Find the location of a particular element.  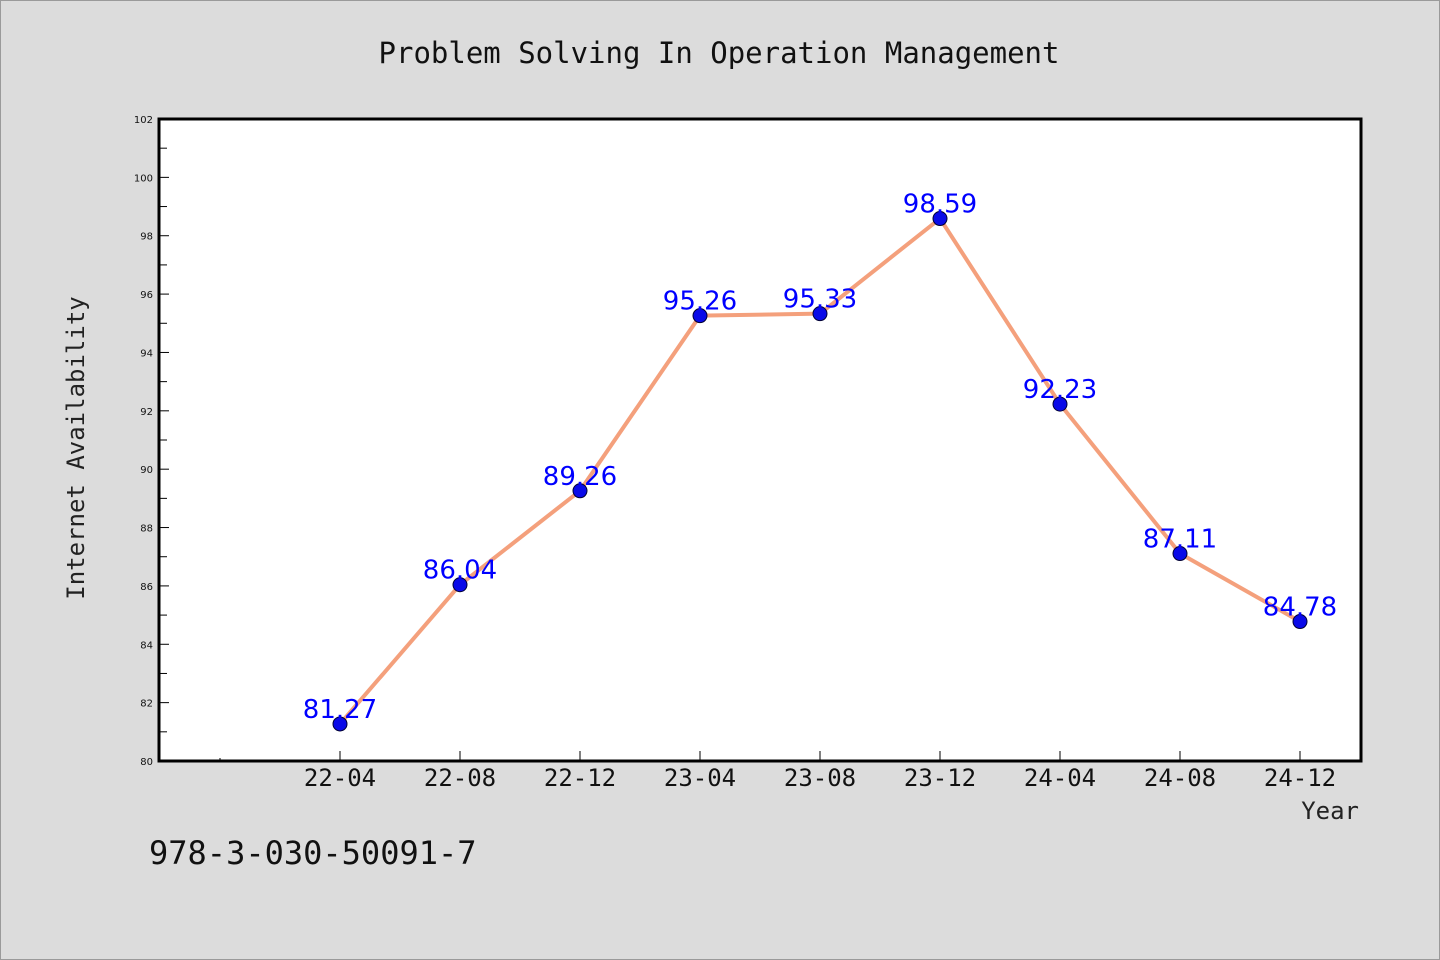

y-tick-label: 94 is located at coordinates (146, 353).